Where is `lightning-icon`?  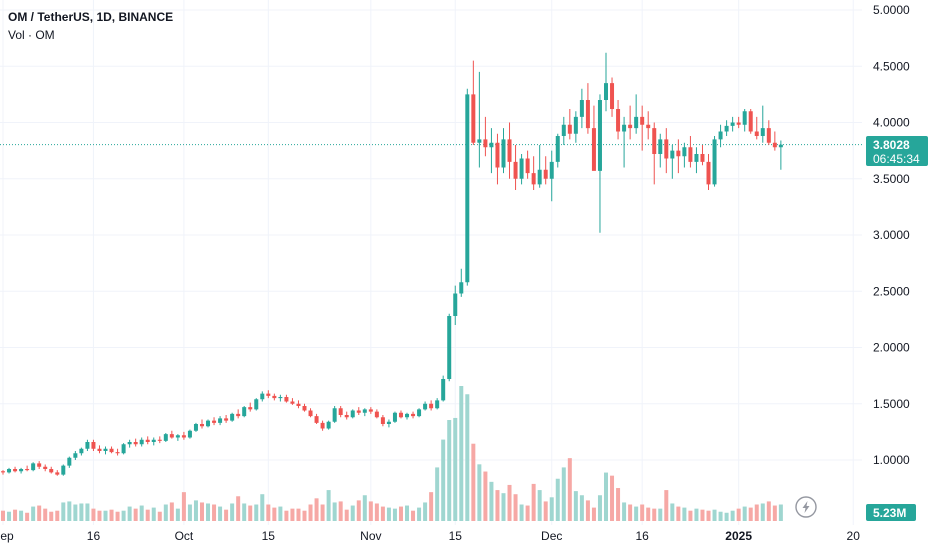
lightning-icon is located at coordinates (806, 507).